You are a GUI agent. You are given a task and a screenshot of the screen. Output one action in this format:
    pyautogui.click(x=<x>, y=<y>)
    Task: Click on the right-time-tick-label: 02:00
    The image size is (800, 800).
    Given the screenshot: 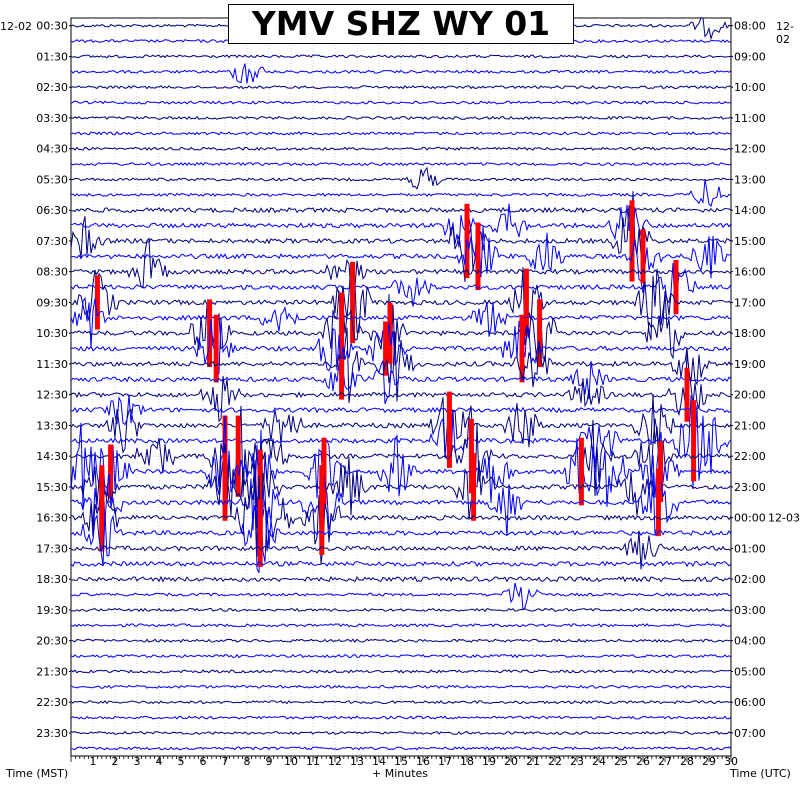 What is the action you would take?
    pyautogui.click(x=750, y=579)
    